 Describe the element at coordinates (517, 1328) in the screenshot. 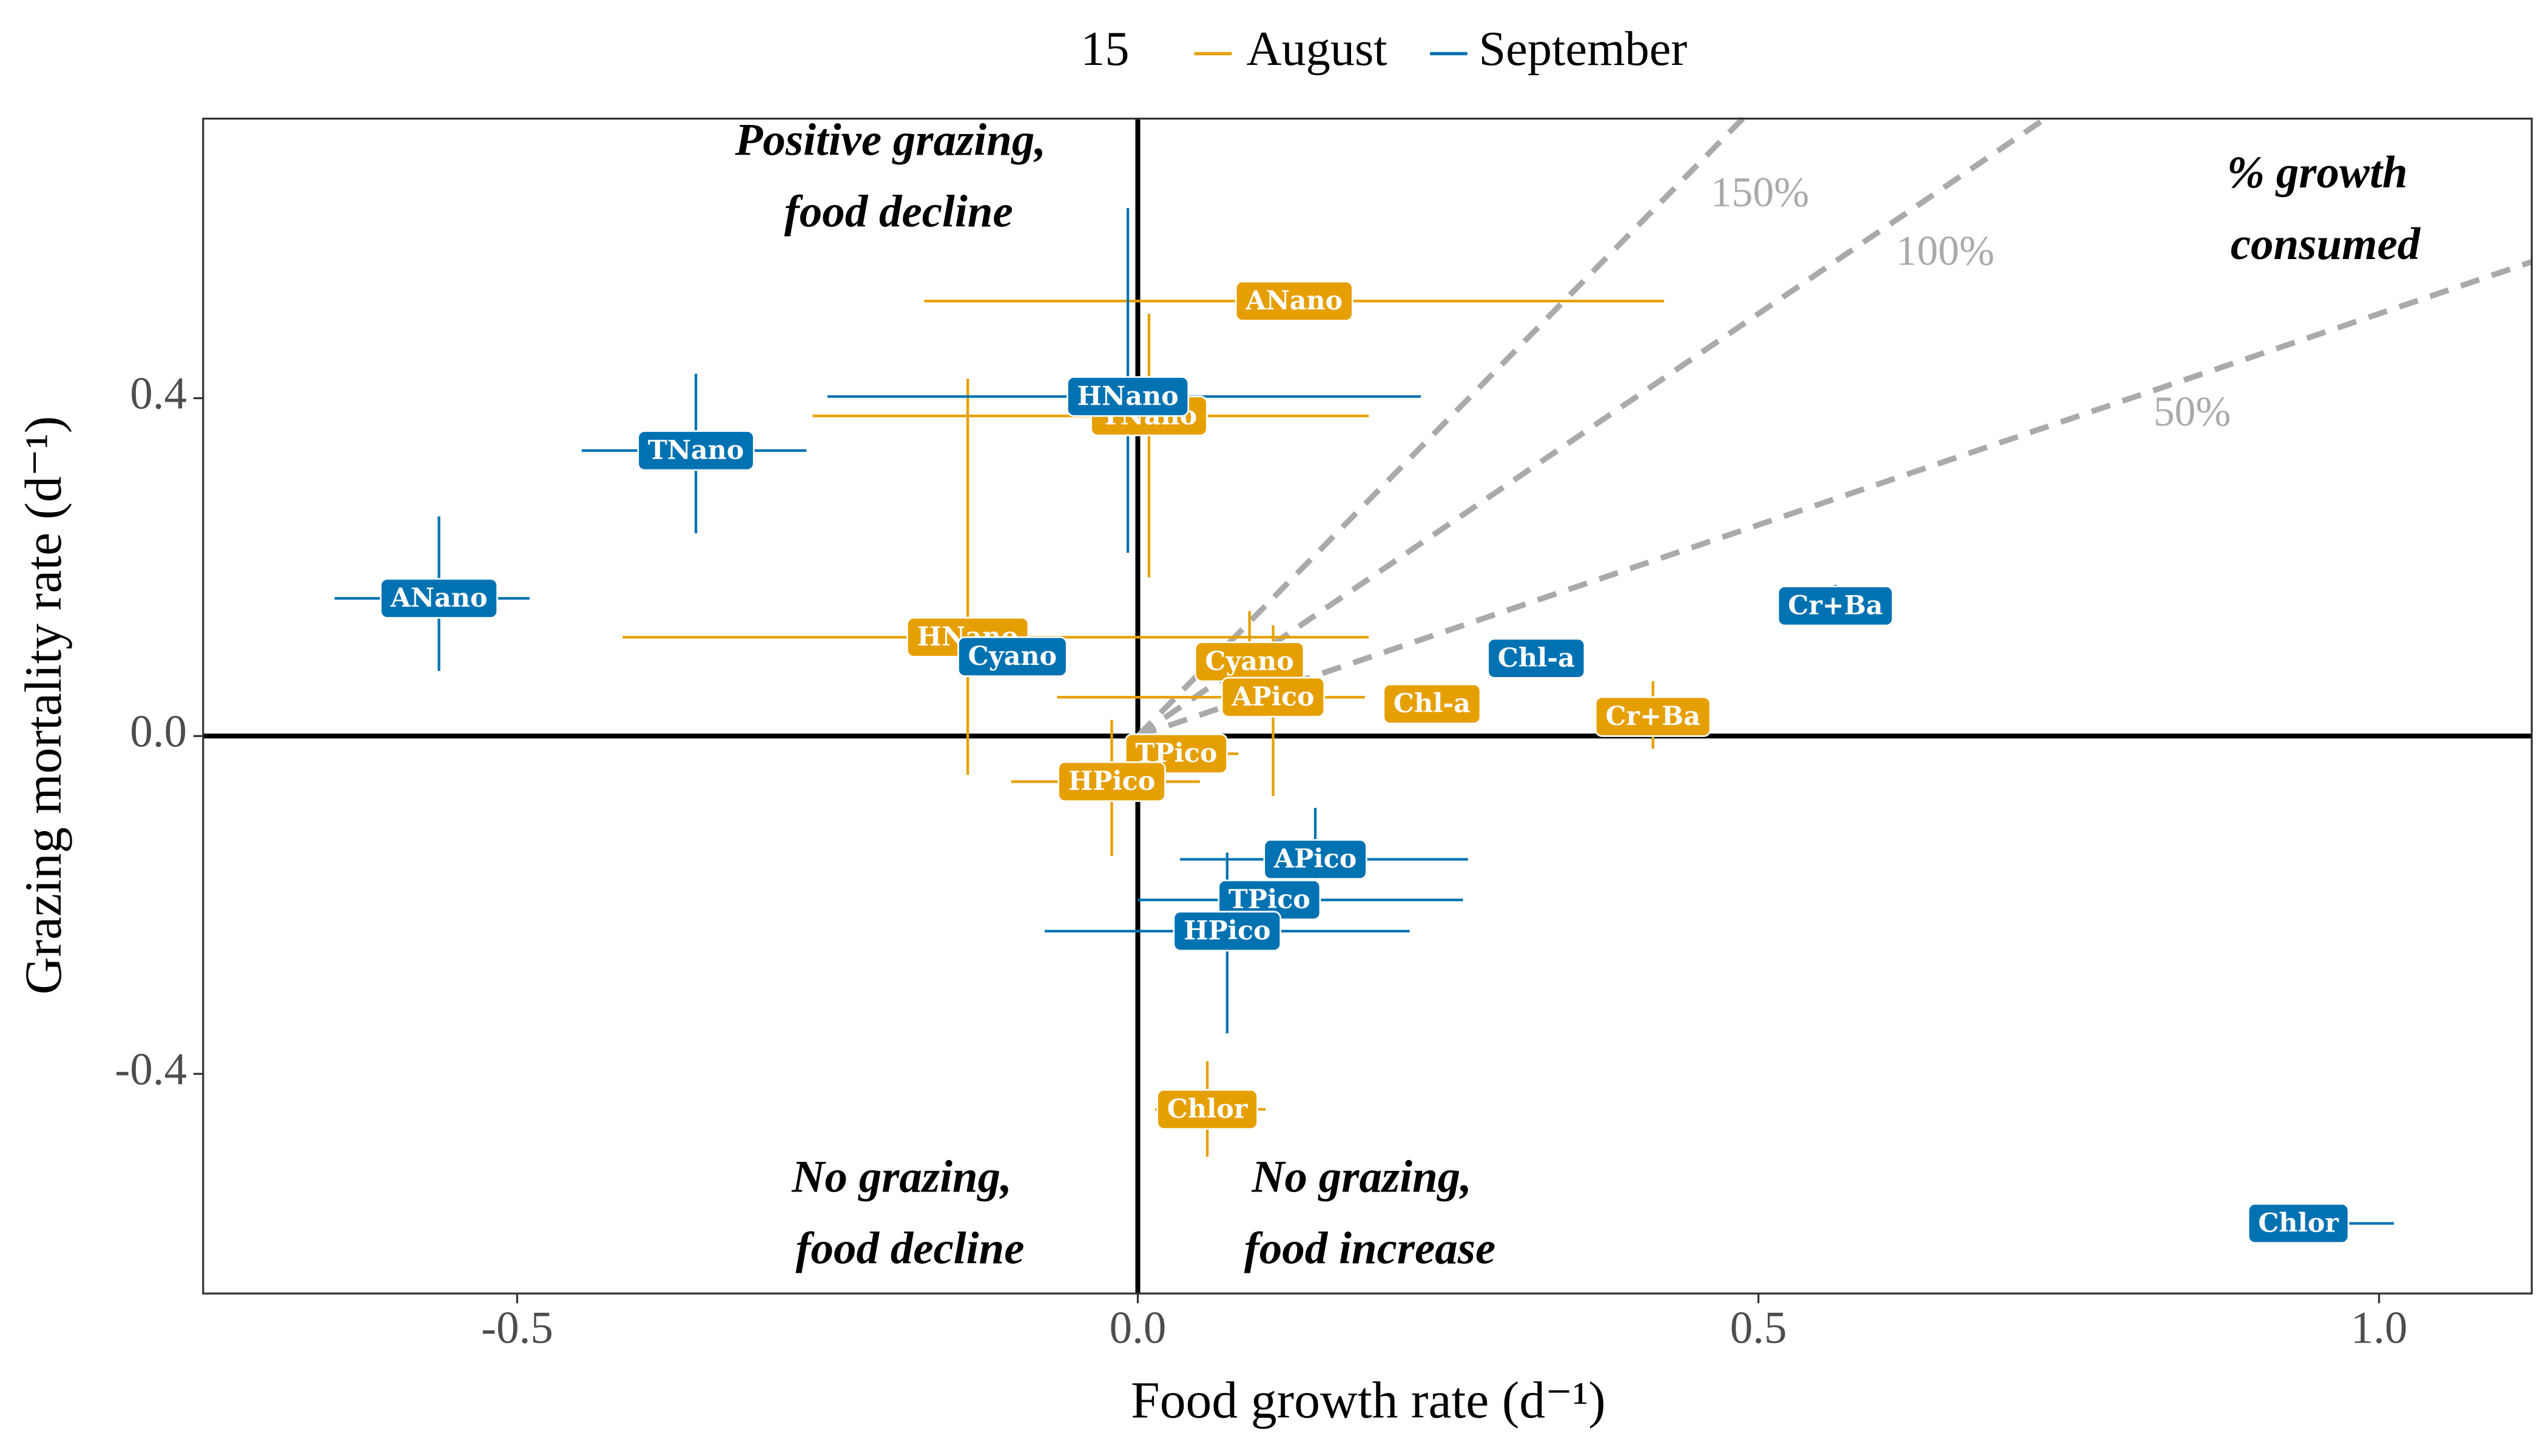

I see `x-tick-label: -0.5` at that location.